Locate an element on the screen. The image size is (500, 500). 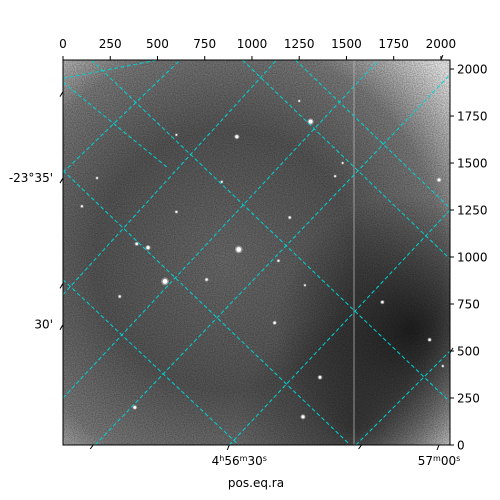
dec-tick-label: 30' is located at coordinates (43, 325).